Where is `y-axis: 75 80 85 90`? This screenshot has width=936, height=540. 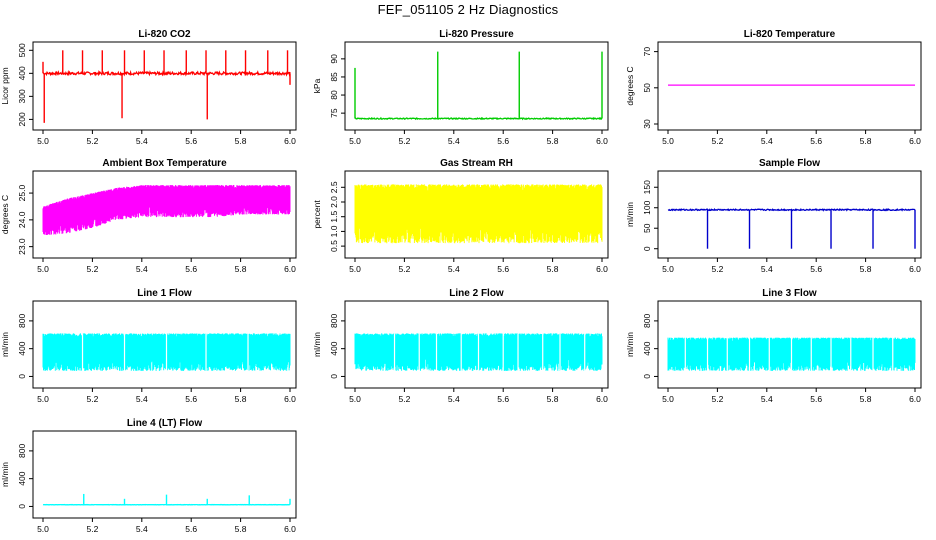
y-axis: 75 80 85 90 is located at coordinates (337, 86).